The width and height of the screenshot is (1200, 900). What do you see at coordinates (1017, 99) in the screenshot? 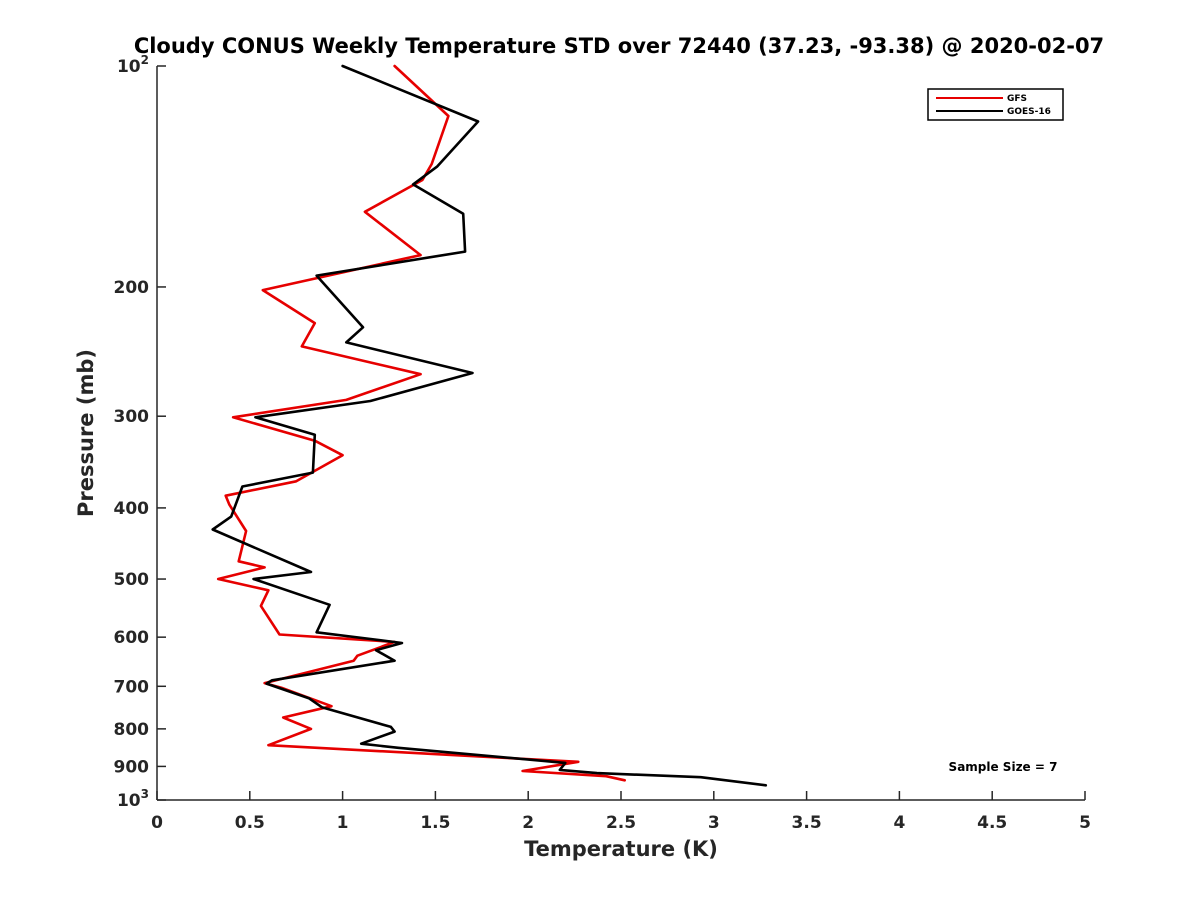
I see `legend-label-gfs: GFS` at bounding box center [1017, 99].